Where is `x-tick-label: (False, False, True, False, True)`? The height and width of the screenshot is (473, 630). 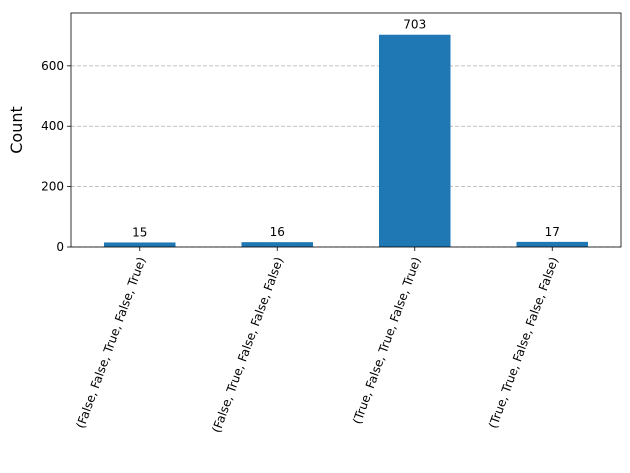
x-tick-label: (False, False, True, False, True) is located at coordinates (110, 342).